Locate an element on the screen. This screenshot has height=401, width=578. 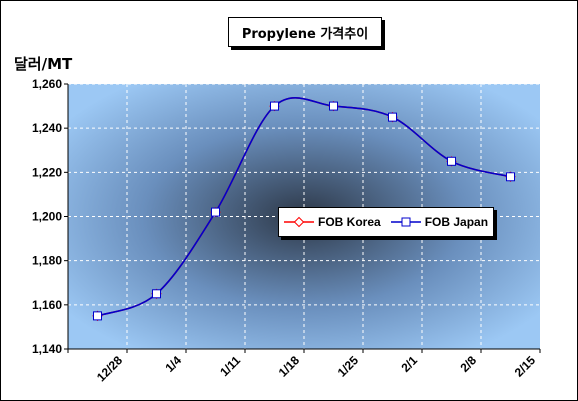
y-axis-label: 달러/MT is located at coordinates (43, 64).